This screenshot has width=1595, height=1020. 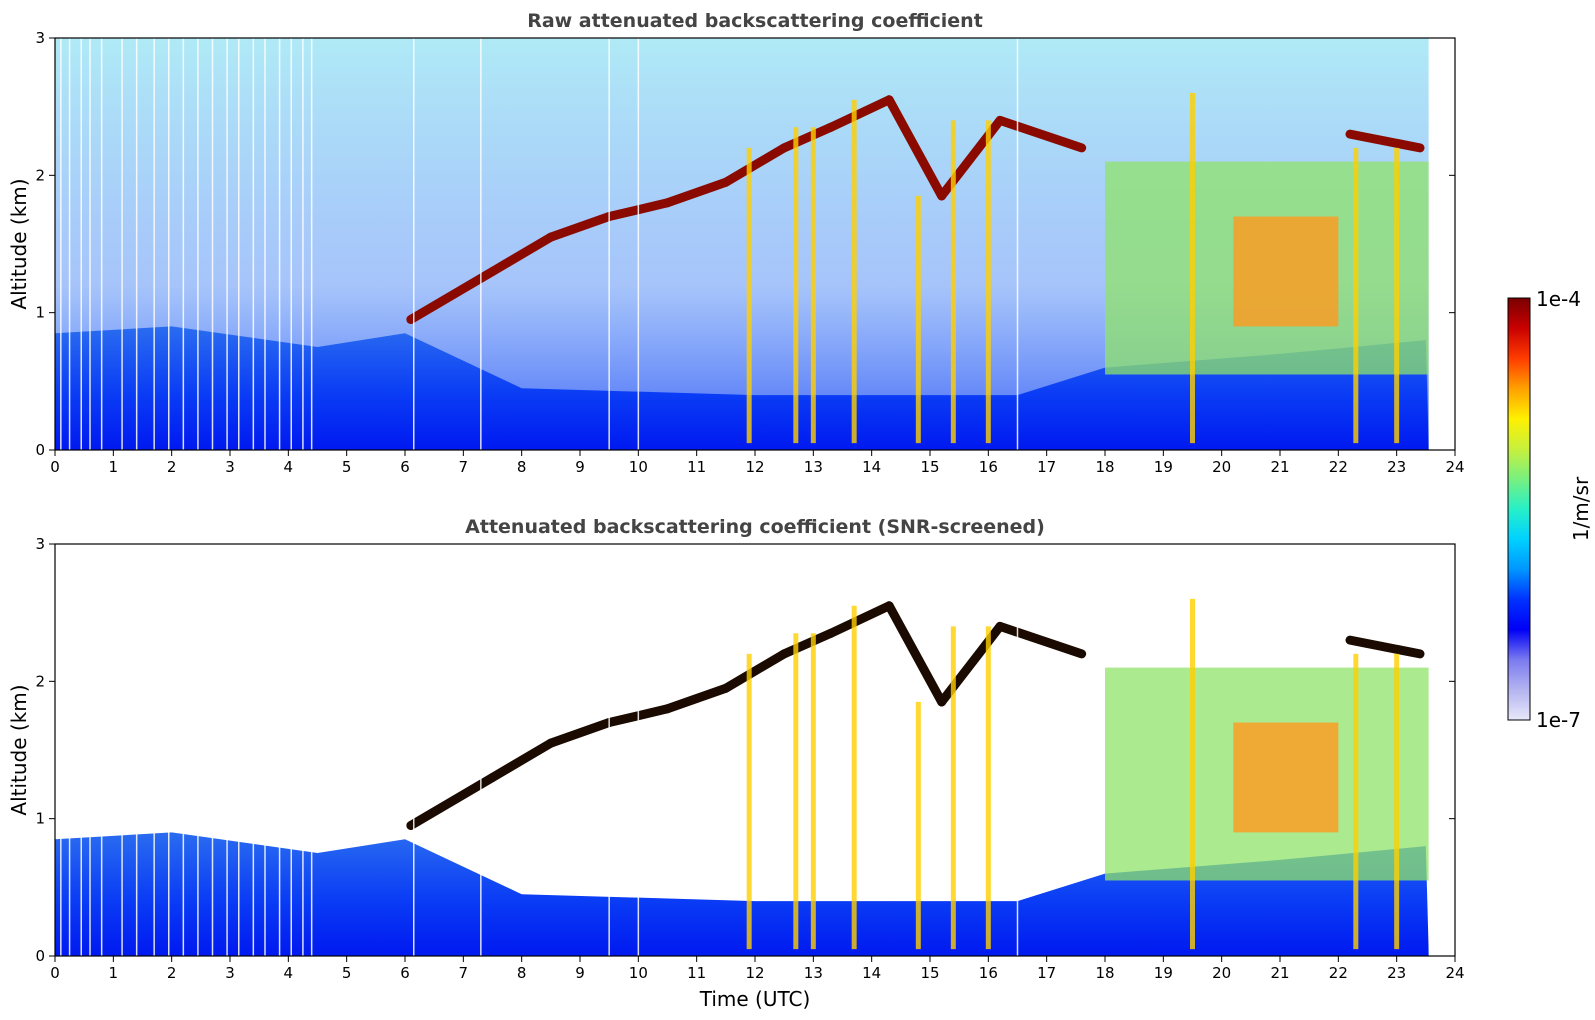 What do you see at coordinates (742, 894) in the screenshot?
I see `bottom-boundary-layer` at bounding box center [742, 894].